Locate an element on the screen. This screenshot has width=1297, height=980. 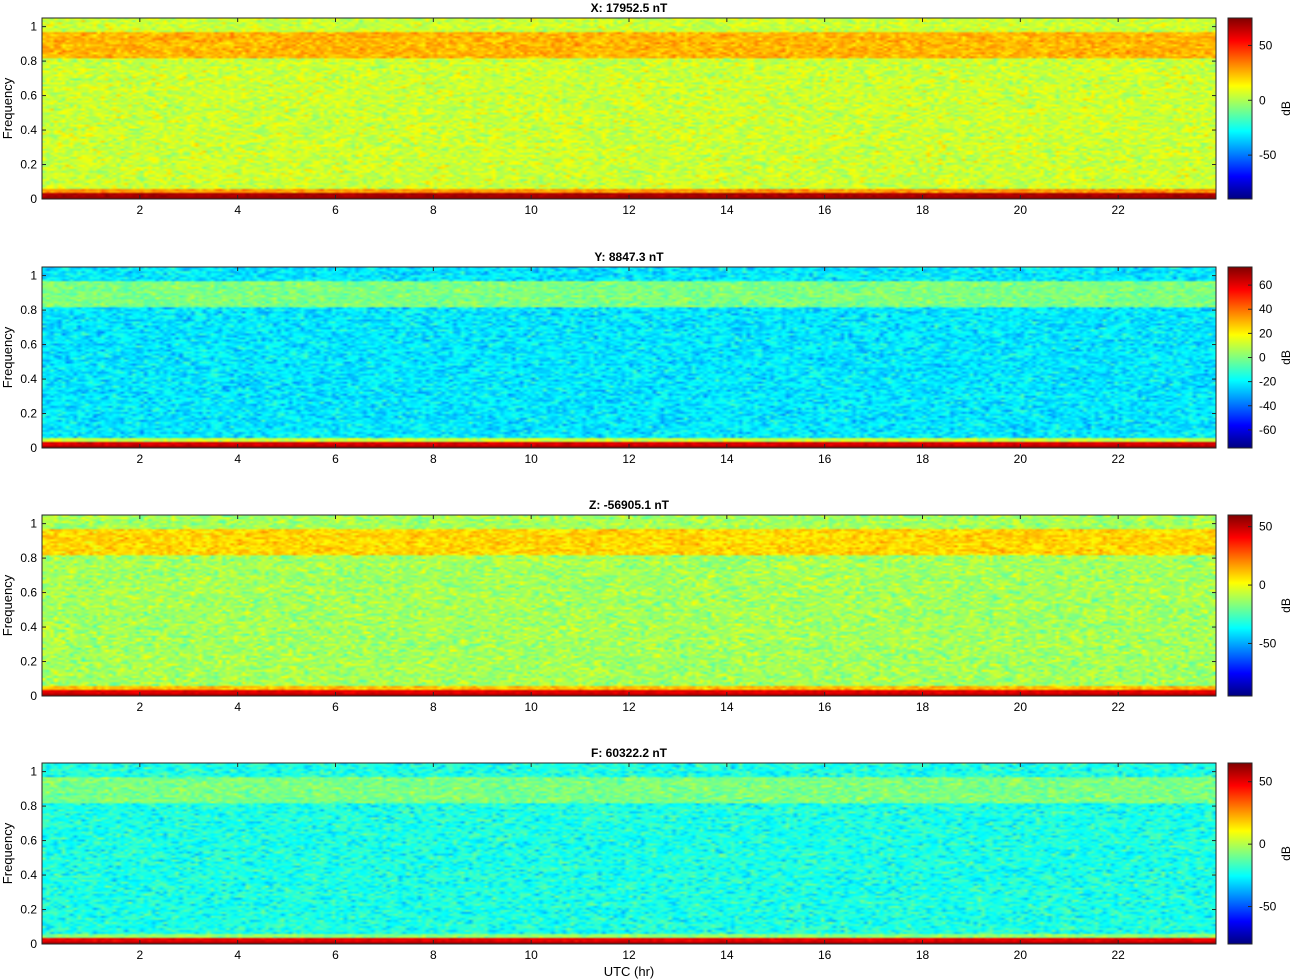
colorbar-tick-label: 40 is located at coordinates (1266, 309).